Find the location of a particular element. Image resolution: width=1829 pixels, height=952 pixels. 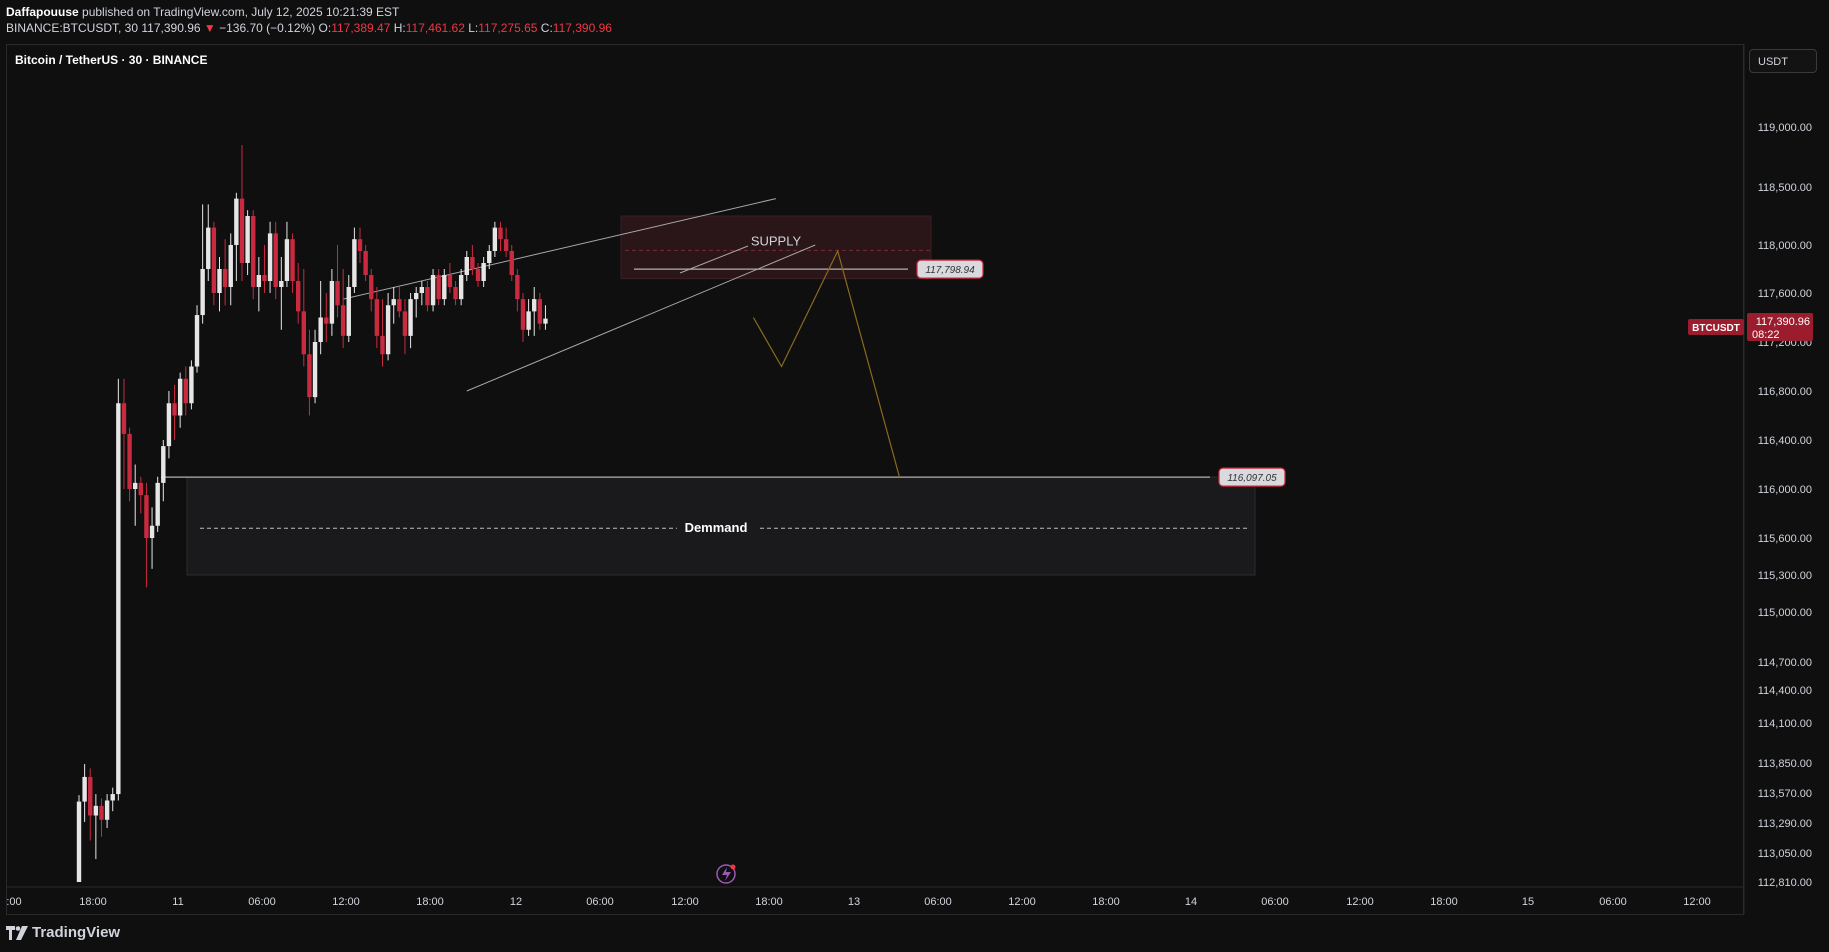

projection-path is located at coordinates (826, 363).